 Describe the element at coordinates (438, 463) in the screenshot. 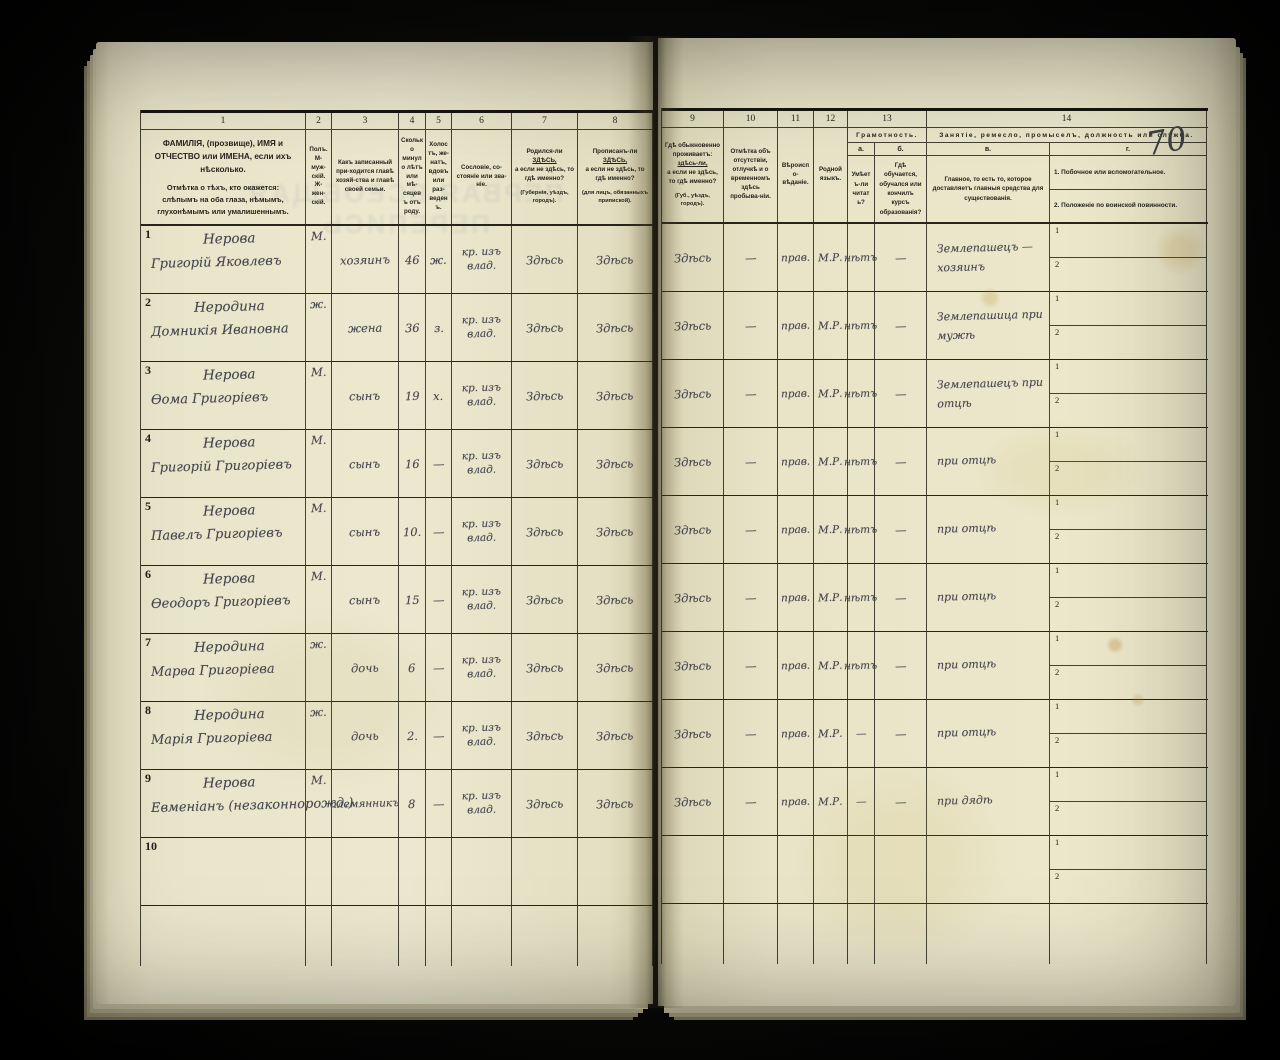

I see `marital-value: —` at that location.